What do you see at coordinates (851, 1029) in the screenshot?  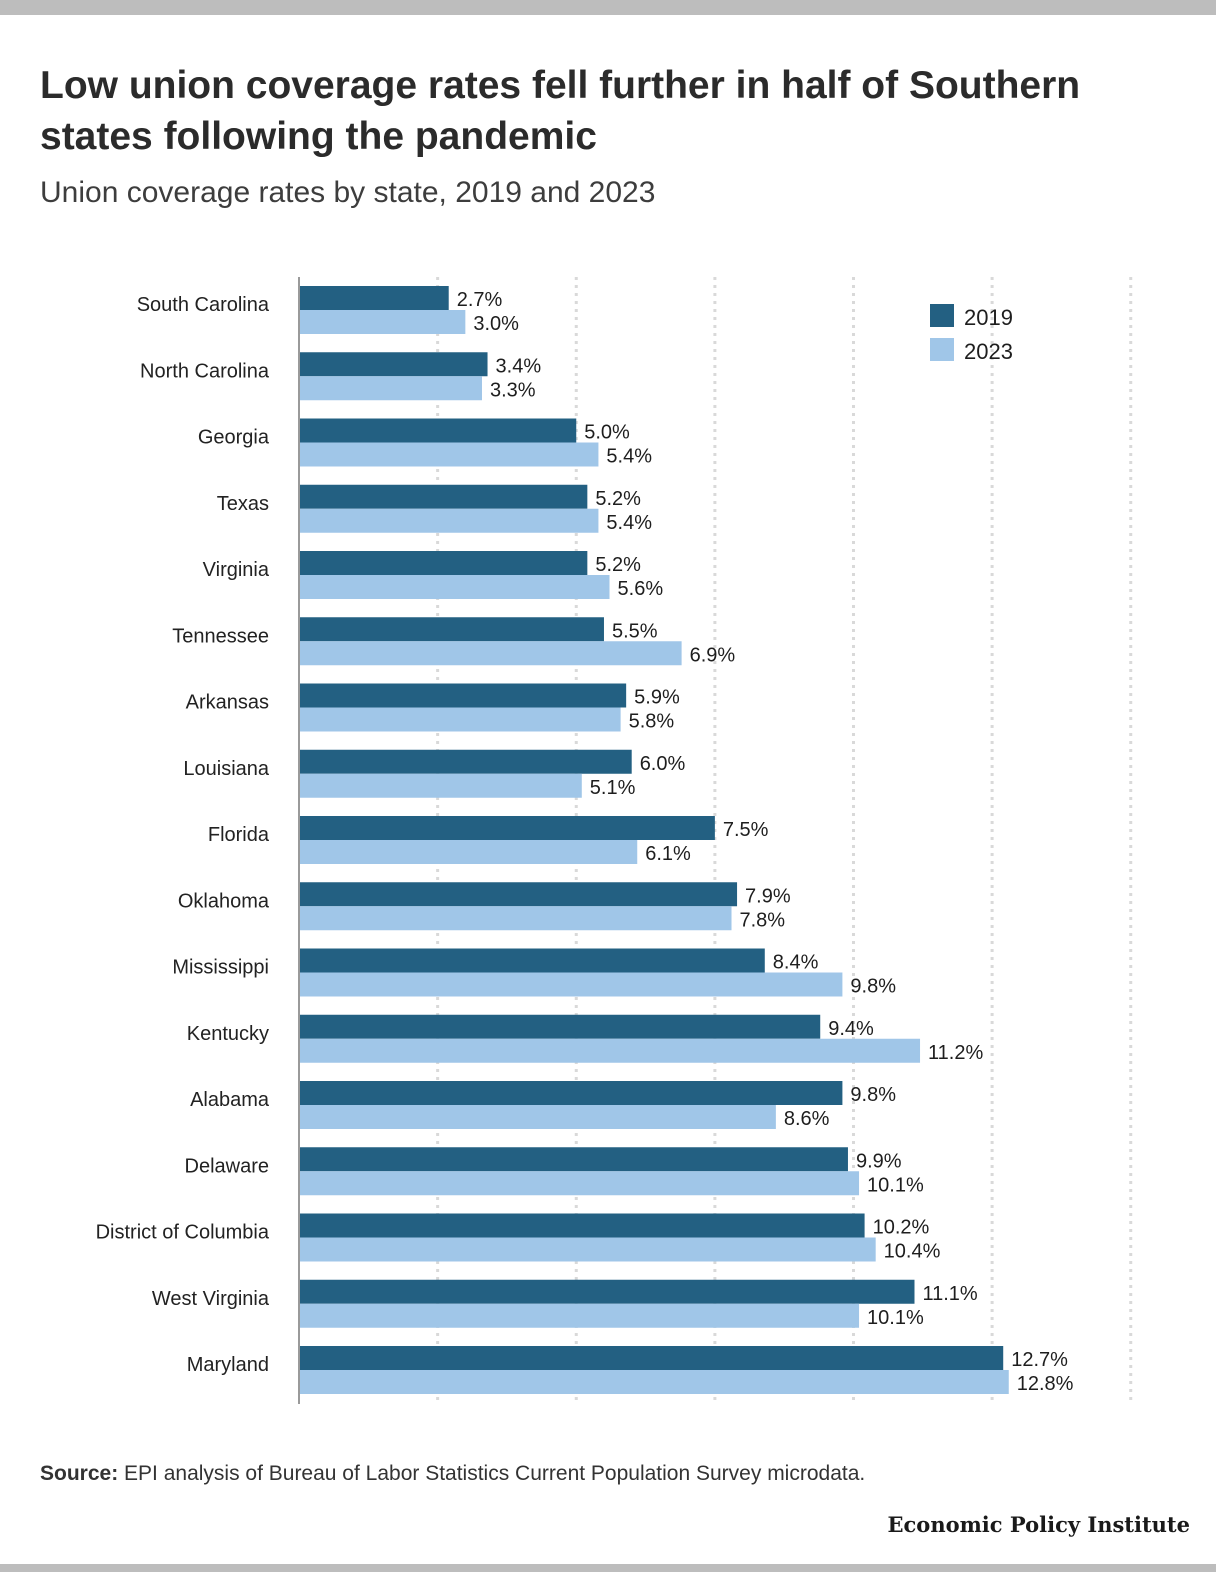 I see `data-label-2019: 9.4%` at bounding box center [851, 1029].